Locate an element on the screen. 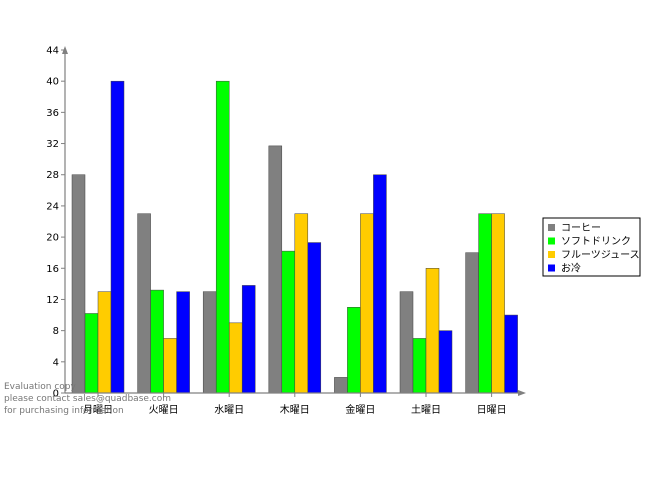 This screenshot has height=492, width=657. y-tick-label: 36 is located at coordinates (52, 113).